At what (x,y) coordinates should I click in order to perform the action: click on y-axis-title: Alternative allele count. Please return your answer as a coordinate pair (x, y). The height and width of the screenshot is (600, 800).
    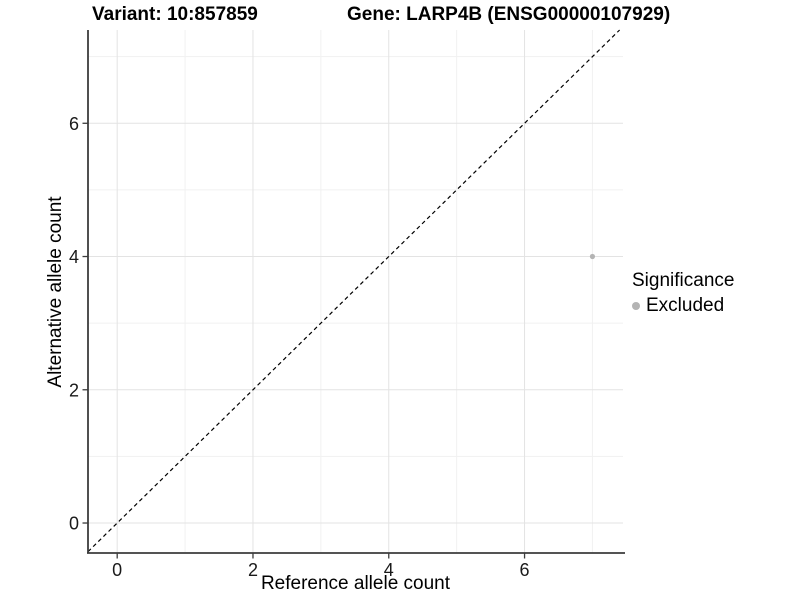
    Looking at the image, I should click on (55, 292).